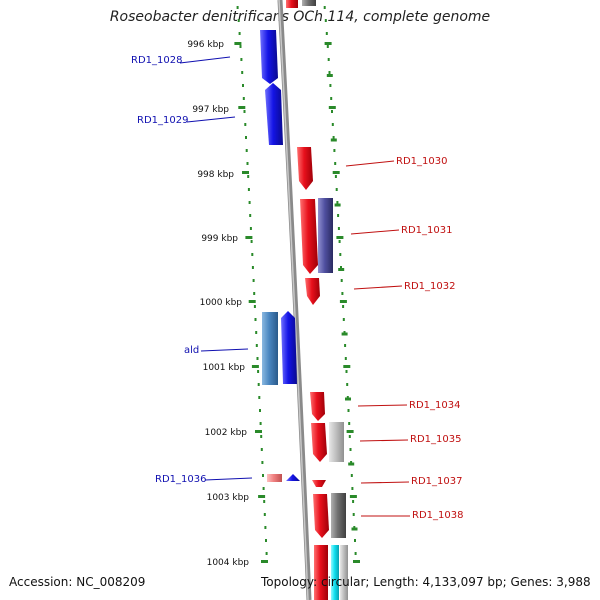  What do you see at coordinates (294, 300) in the screenshot?
I see `genome-backbone` at bounding box center [294, 300].